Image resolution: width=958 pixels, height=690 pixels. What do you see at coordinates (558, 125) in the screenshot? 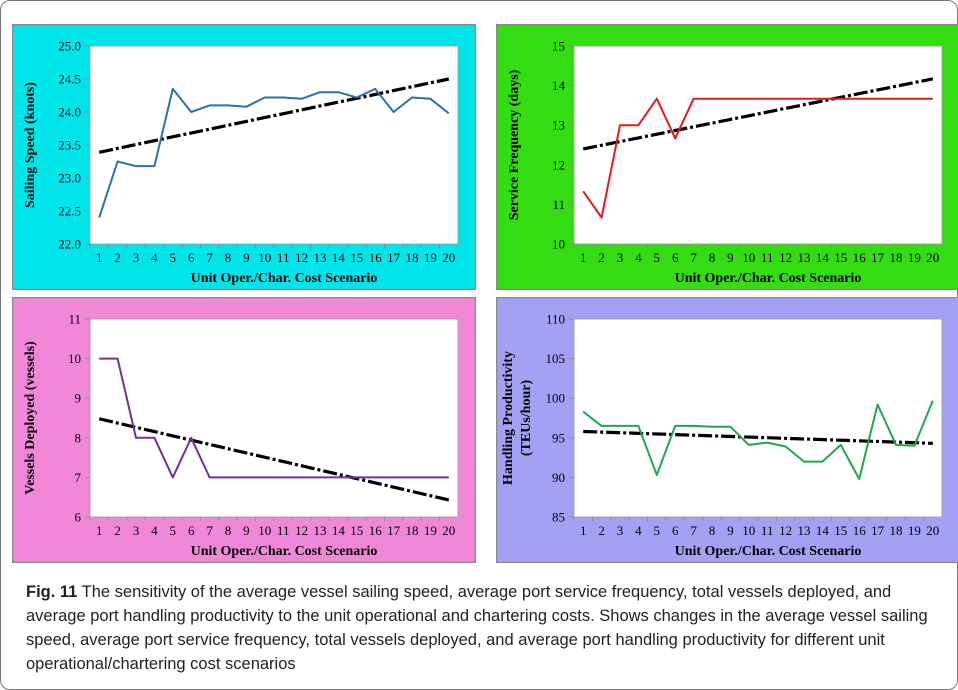
I see `y-tick-label: 13` at bounding box center [558, 125].